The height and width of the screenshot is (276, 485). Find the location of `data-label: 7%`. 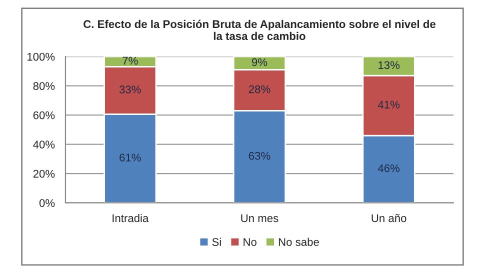

data-label: 7% is located at coordinates (130, 60).